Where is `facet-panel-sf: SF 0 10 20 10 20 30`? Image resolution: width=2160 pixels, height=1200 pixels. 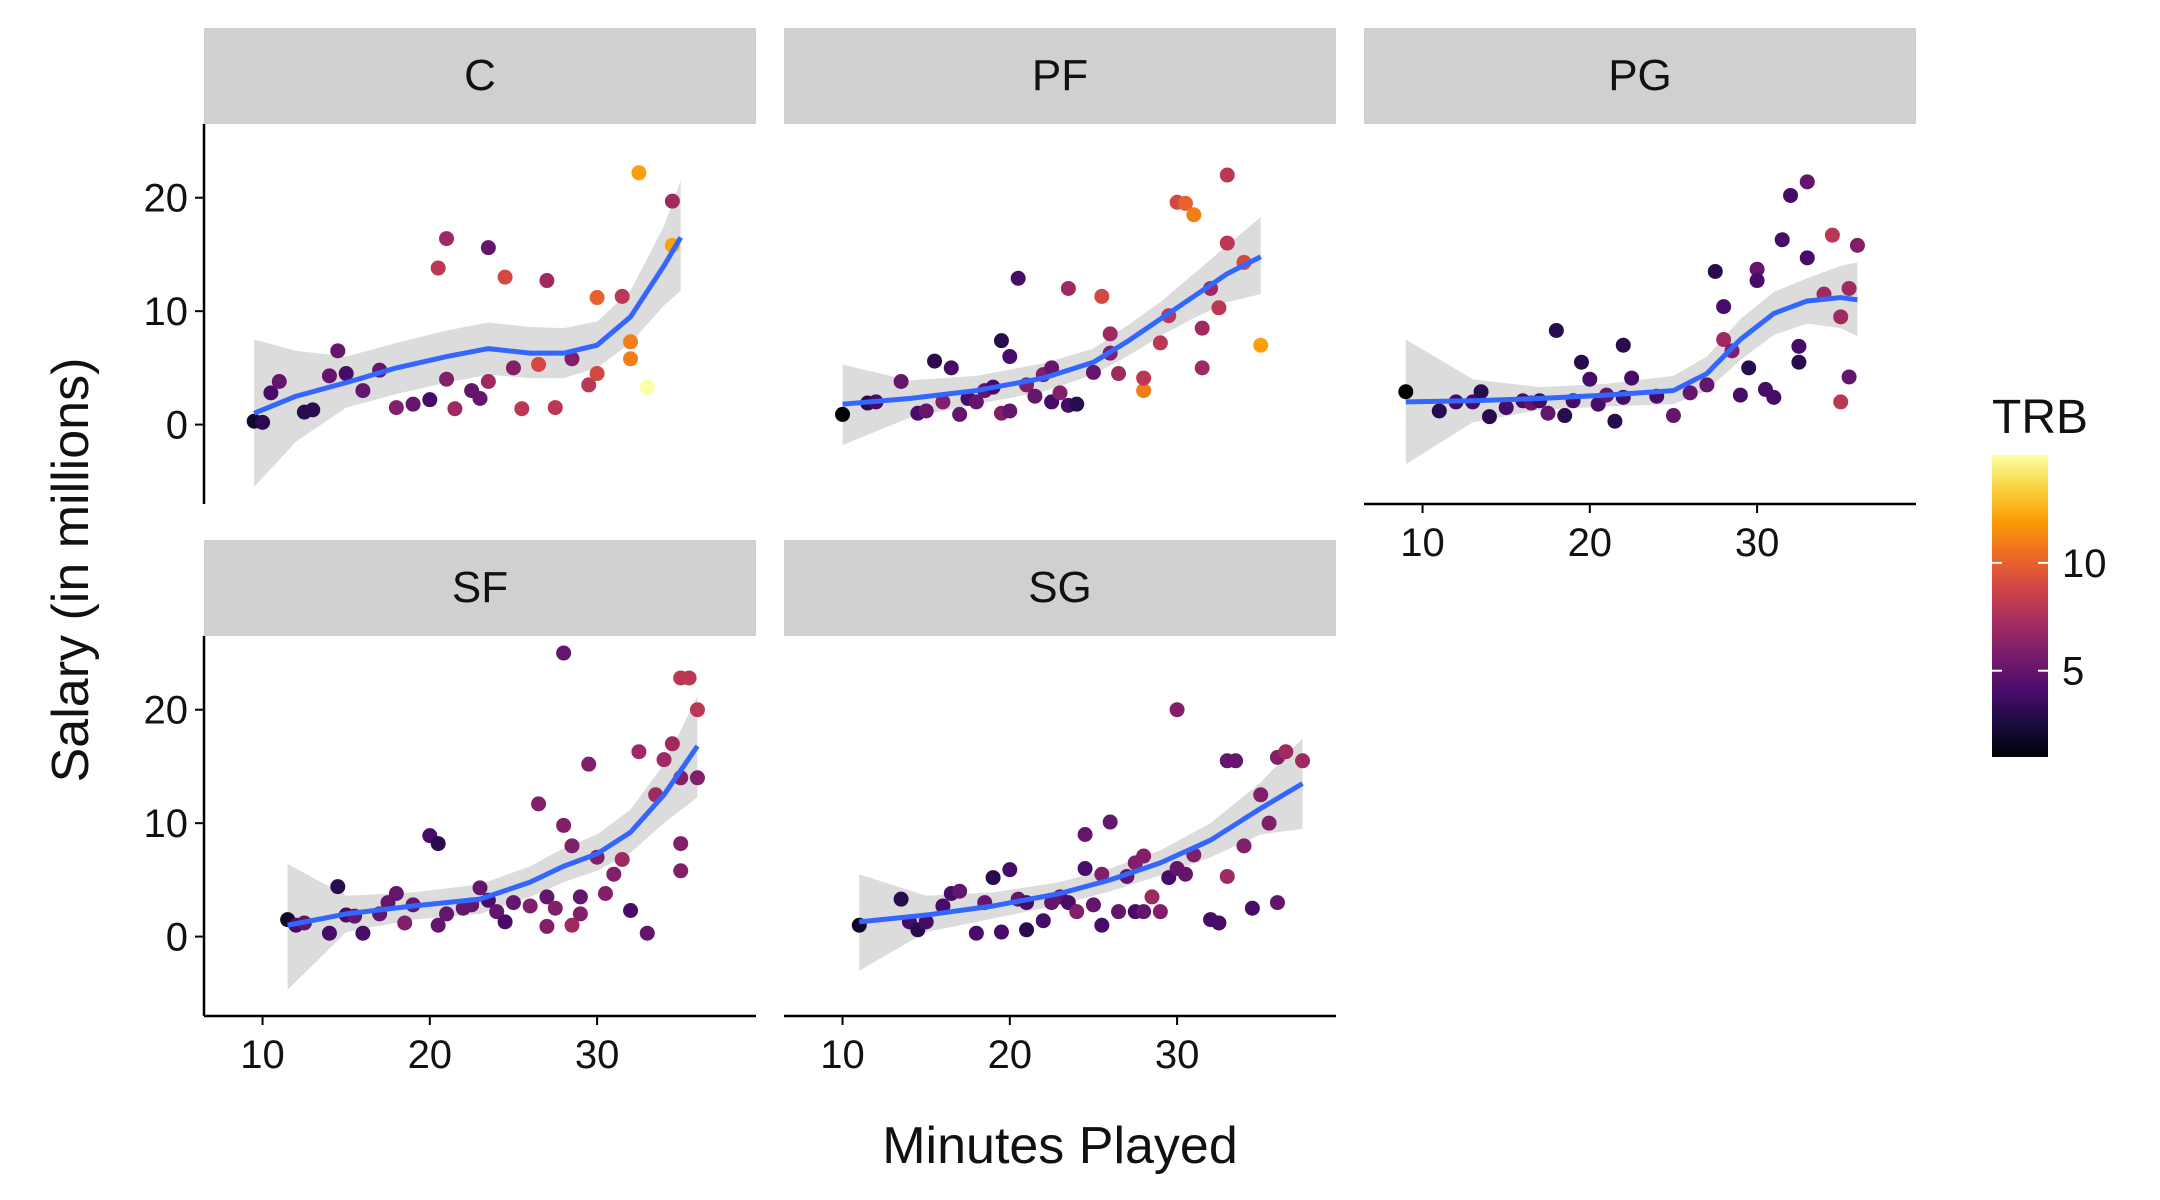 facet-panel-sf: SF 0 10 20 10 20 30 is located at coordinates (450, 808).